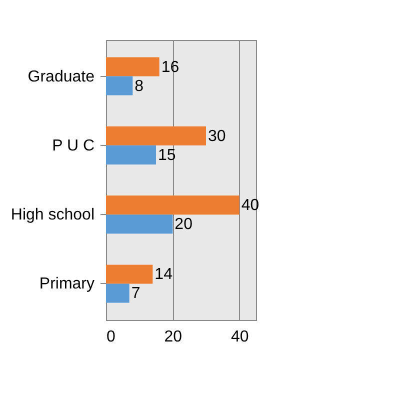  I want to click on data-label: 15, so click(167, 155).